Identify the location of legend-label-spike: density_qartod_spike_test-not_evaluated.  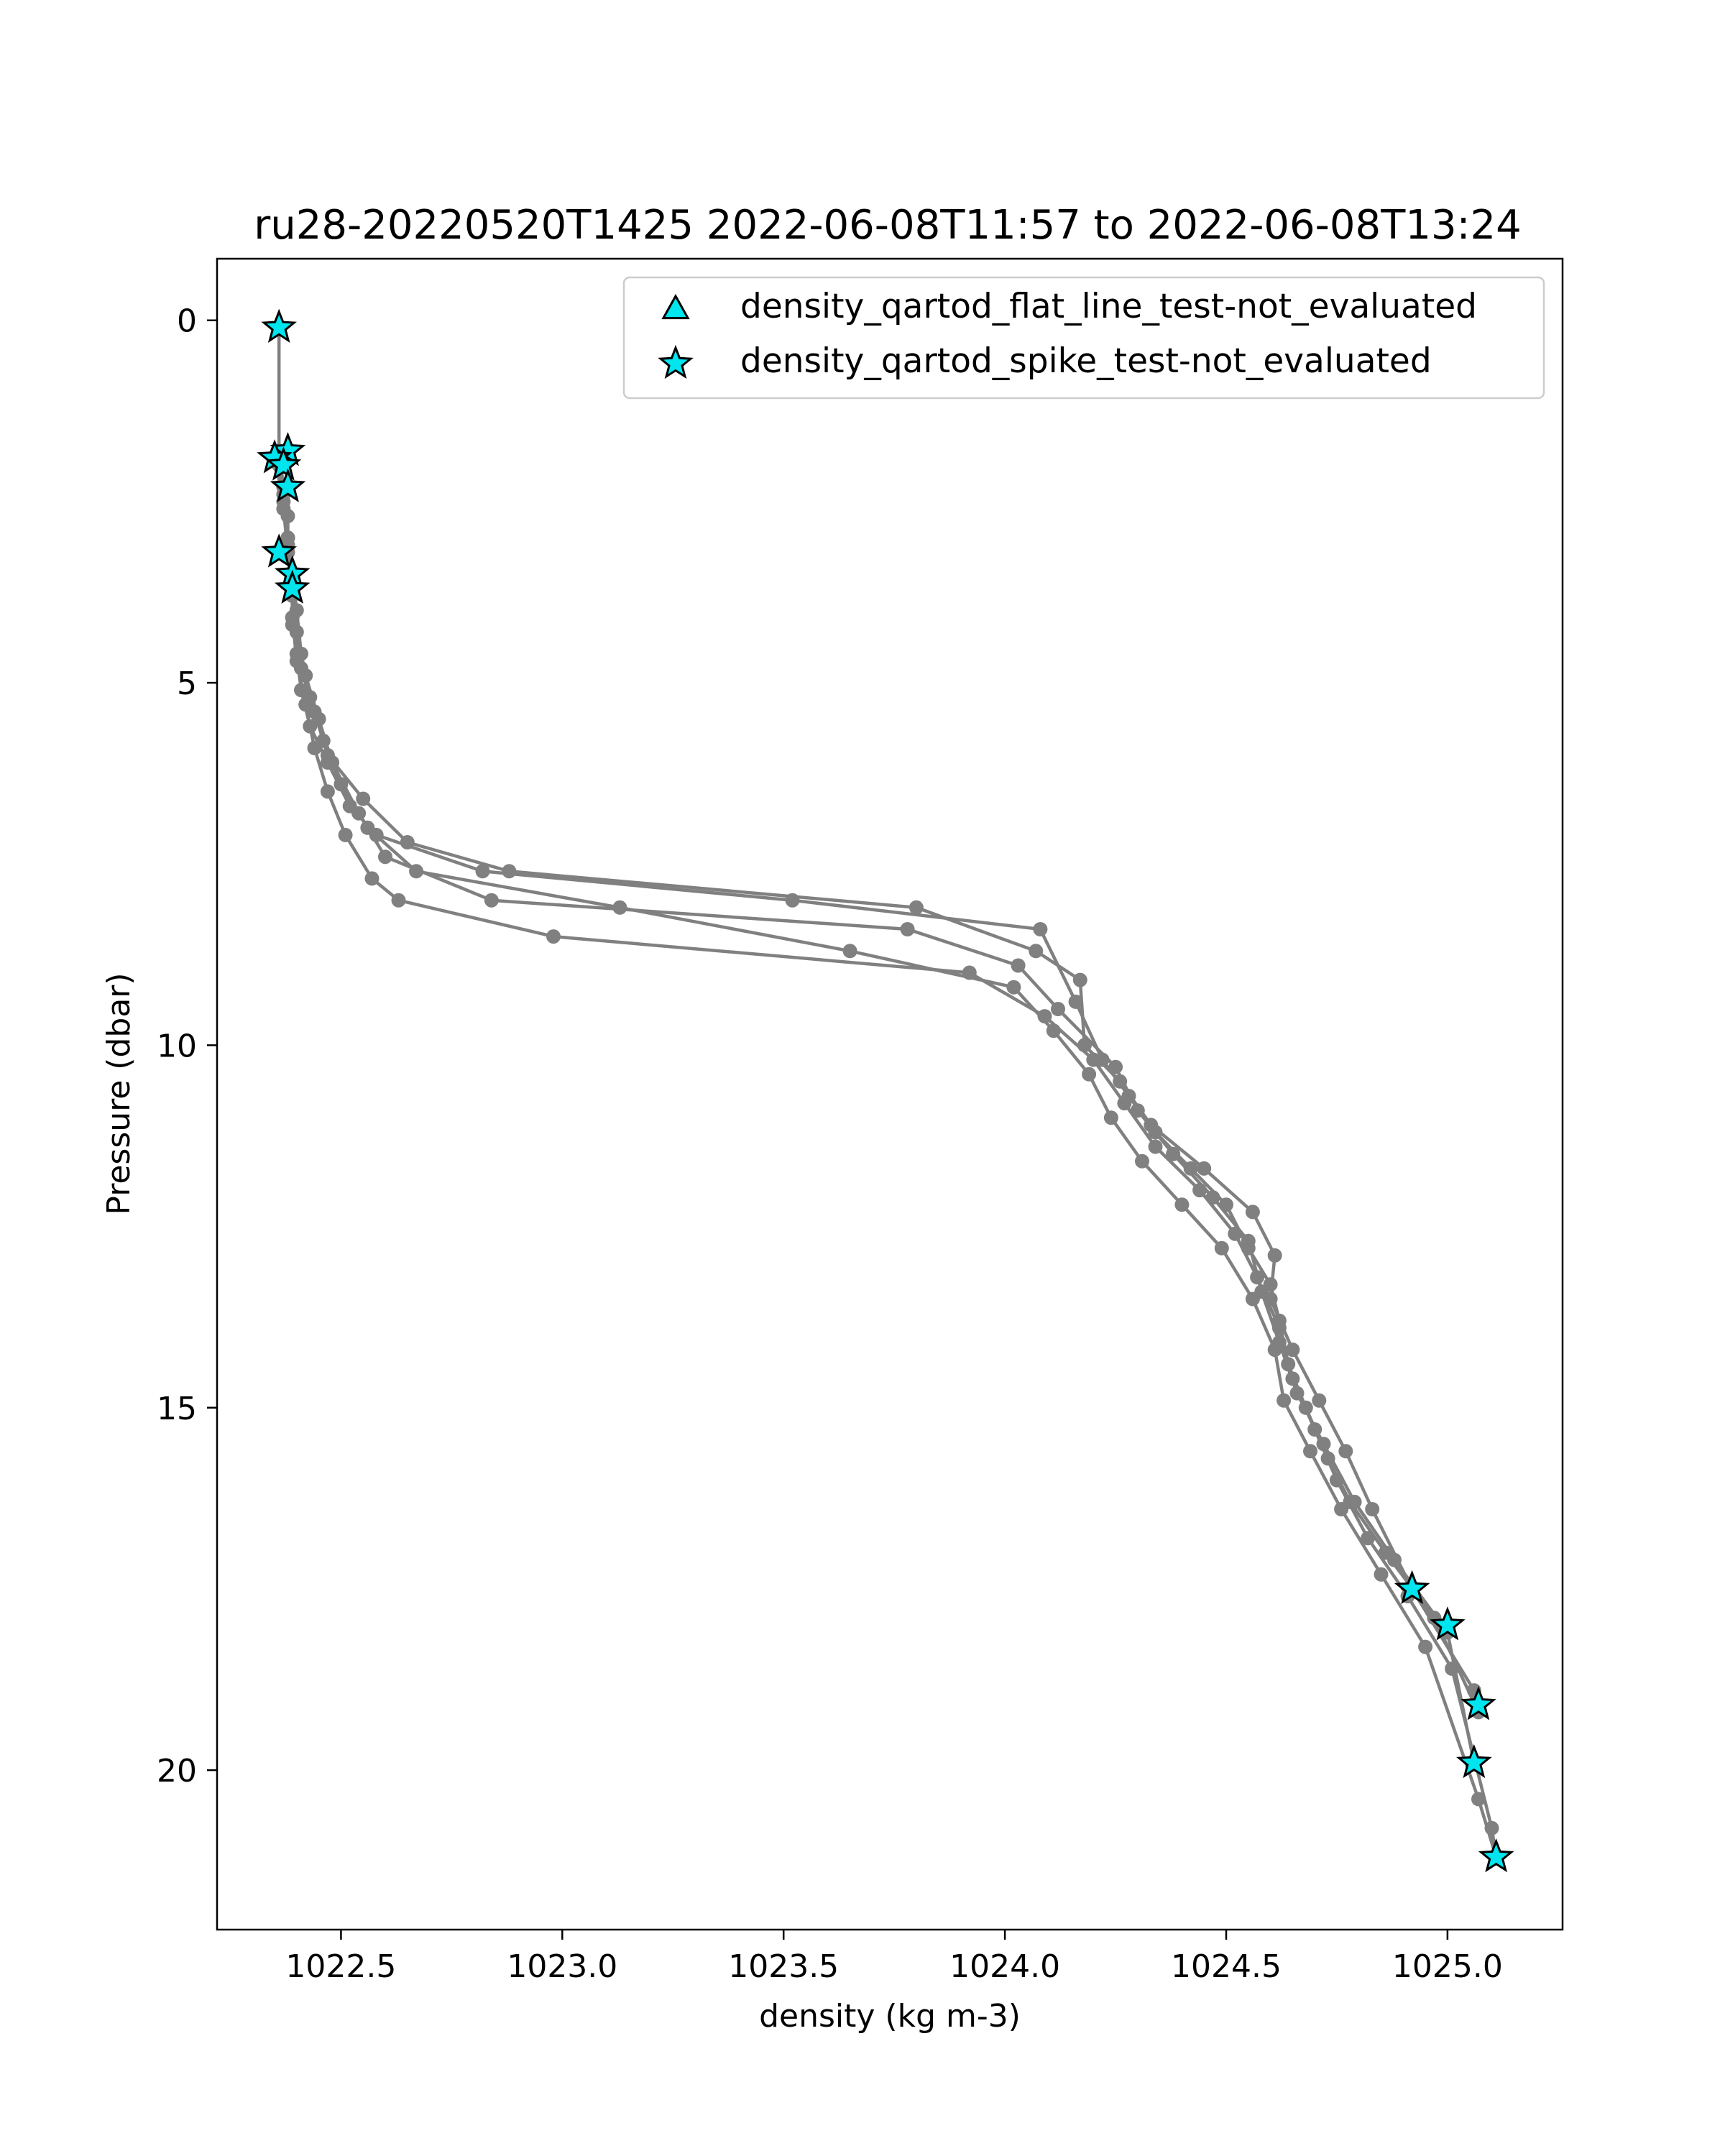
(1086, 361).